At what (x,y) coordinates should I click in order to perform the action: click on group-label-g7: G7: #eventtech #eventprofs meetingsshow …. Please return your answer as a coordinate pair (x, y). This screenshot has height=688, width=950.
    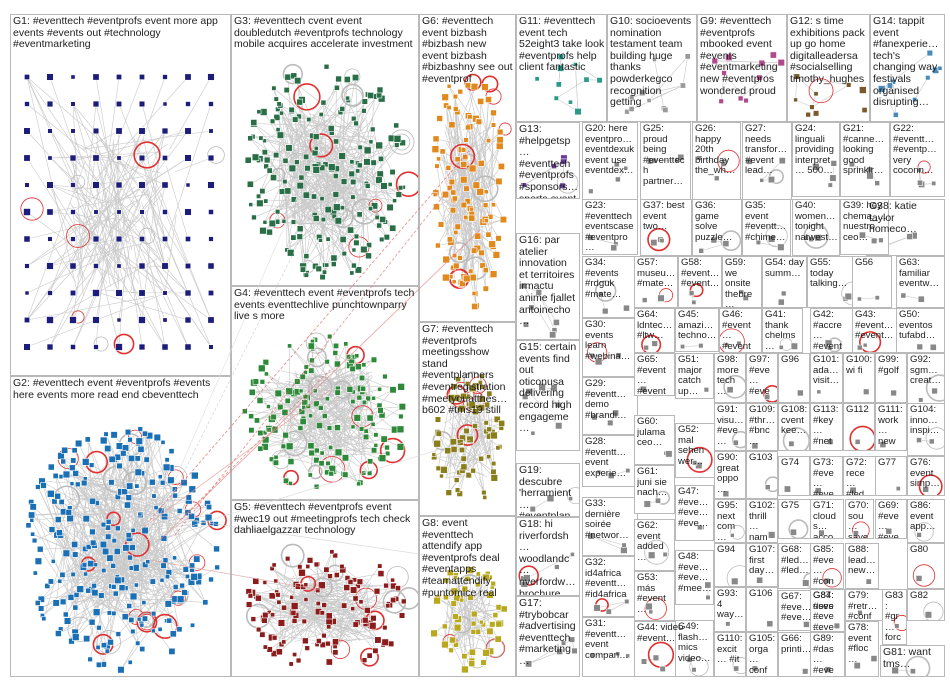
    Looking at the image, I should click on (466, 370).